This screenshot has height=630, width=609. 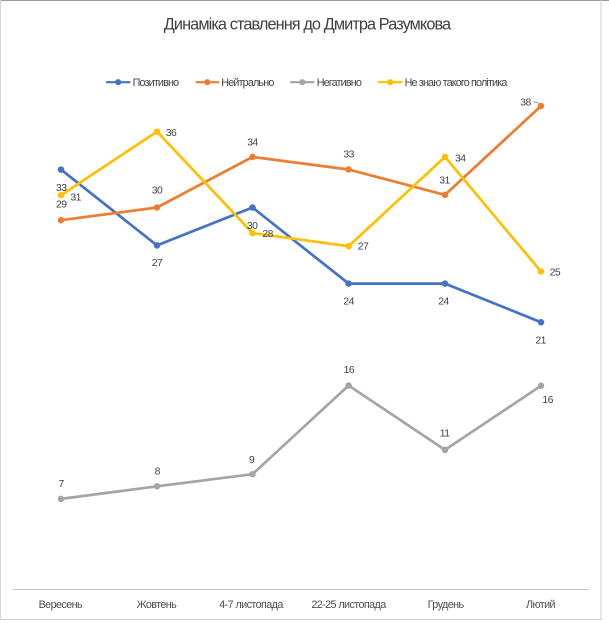 I want to click on svg-text: Вересень, so click(x=61, y=605).